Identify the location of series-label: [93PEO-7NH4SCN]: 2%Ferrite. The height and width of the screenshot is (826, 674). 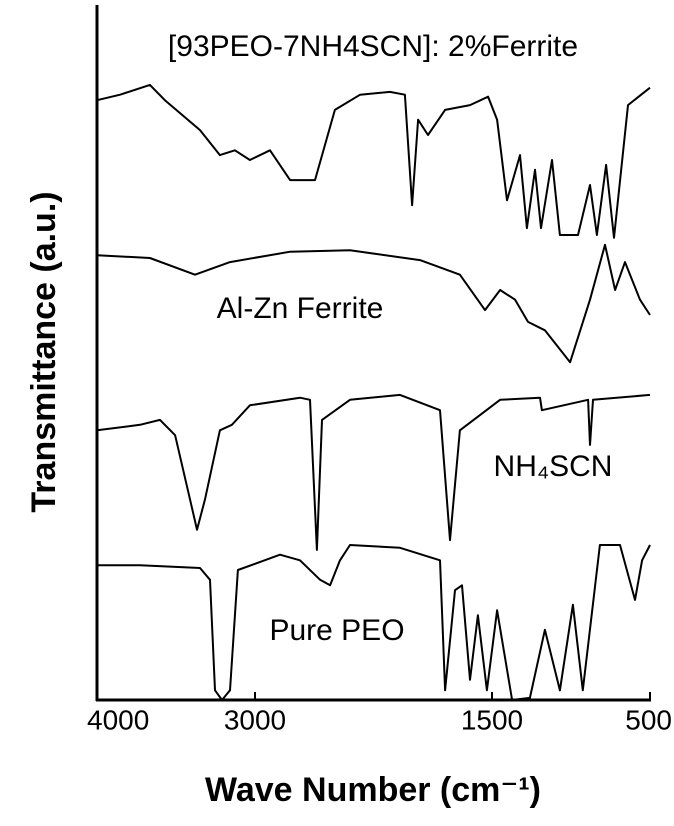
(373, 46).